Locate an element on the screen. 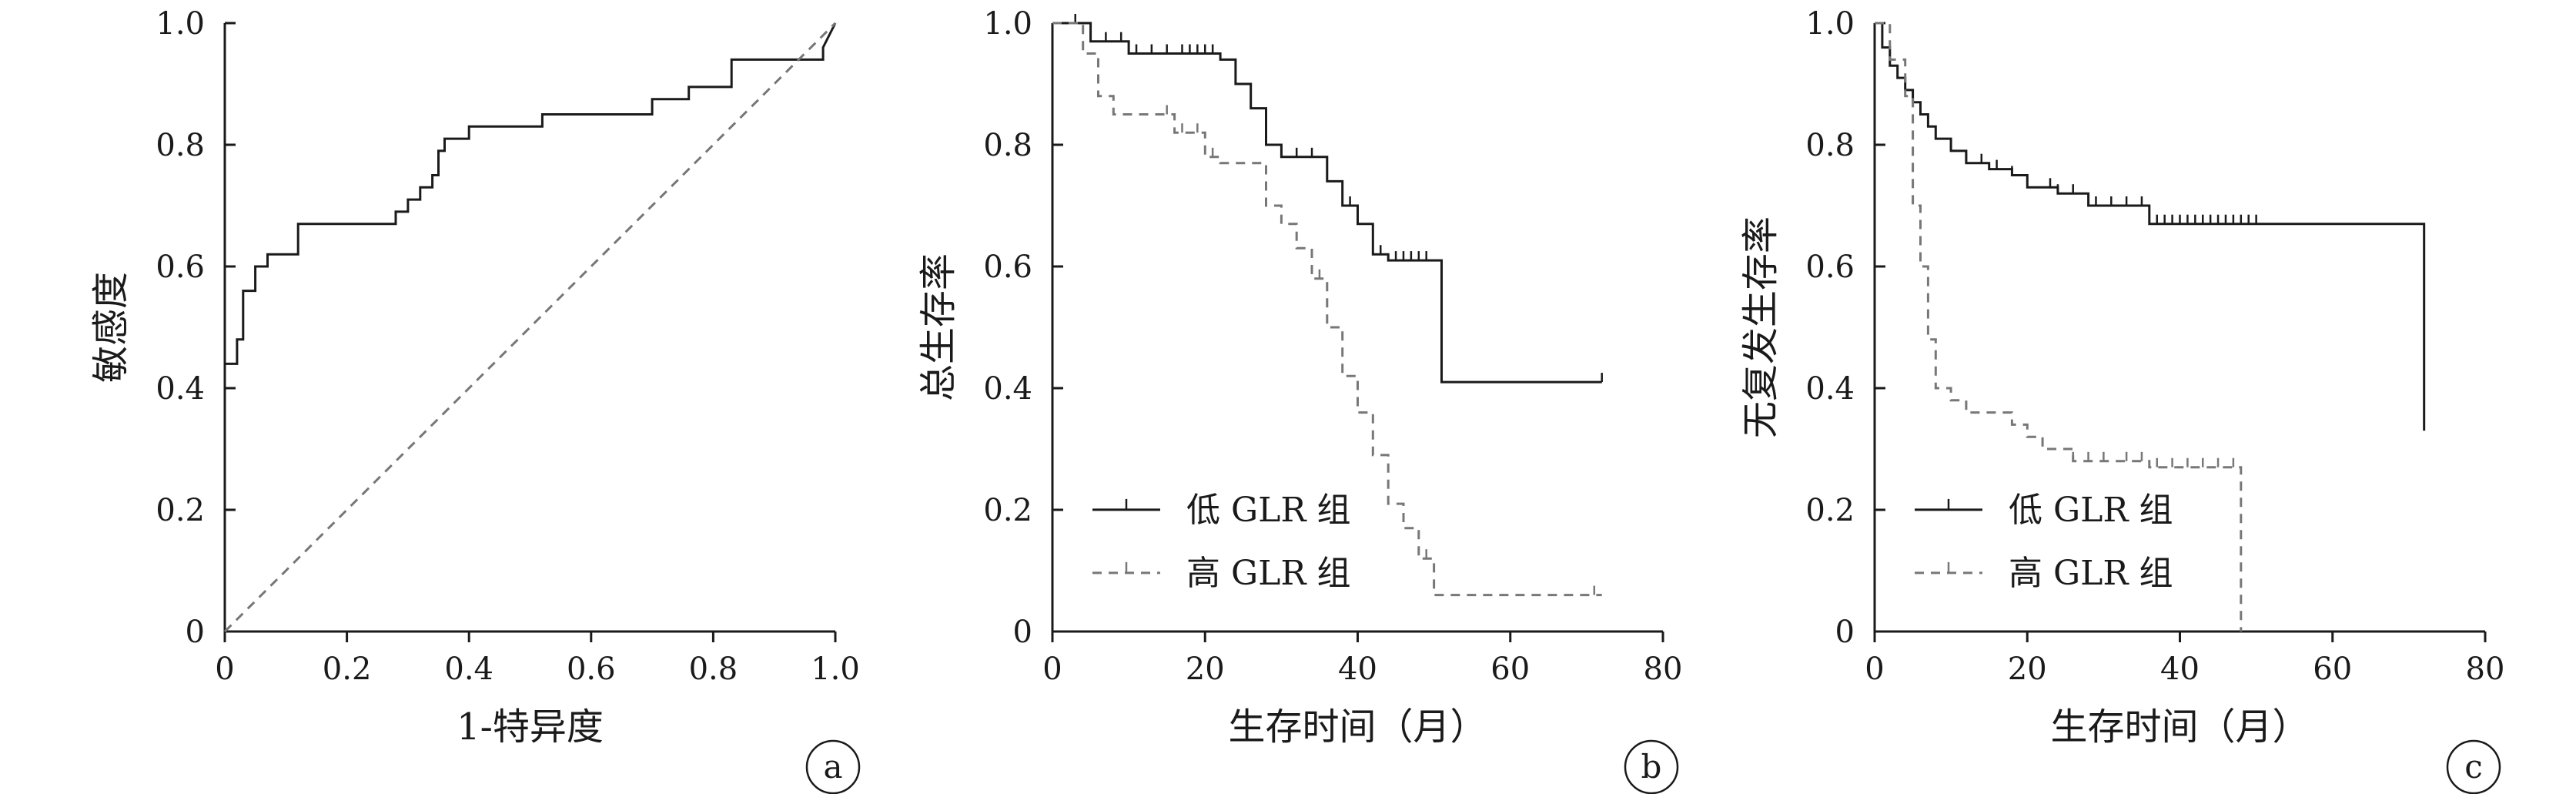 Image resolution: width=2576 pixels, height=794 pixels. x-tick-label: 0.6 is located at coordinates (592, 669).